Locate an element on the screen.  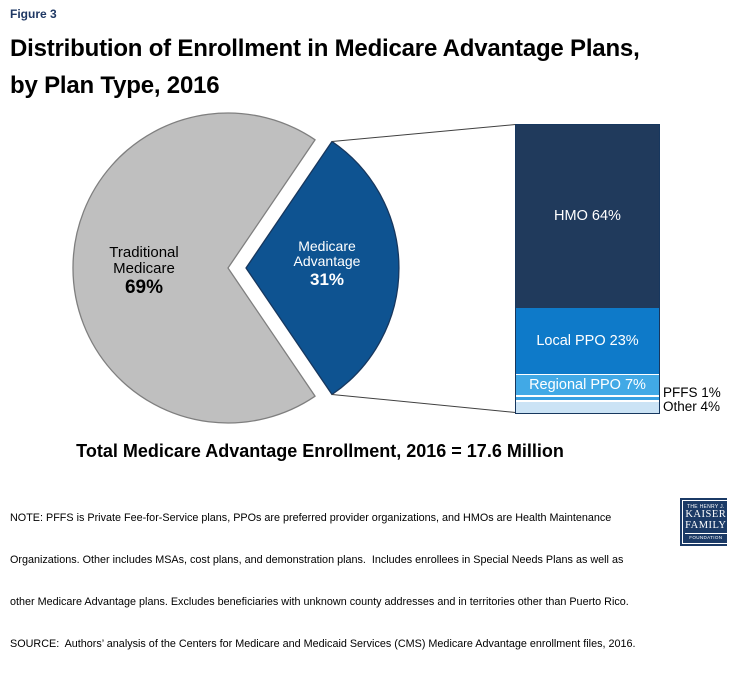
callout-line-top is located at coordinates (423, 133).